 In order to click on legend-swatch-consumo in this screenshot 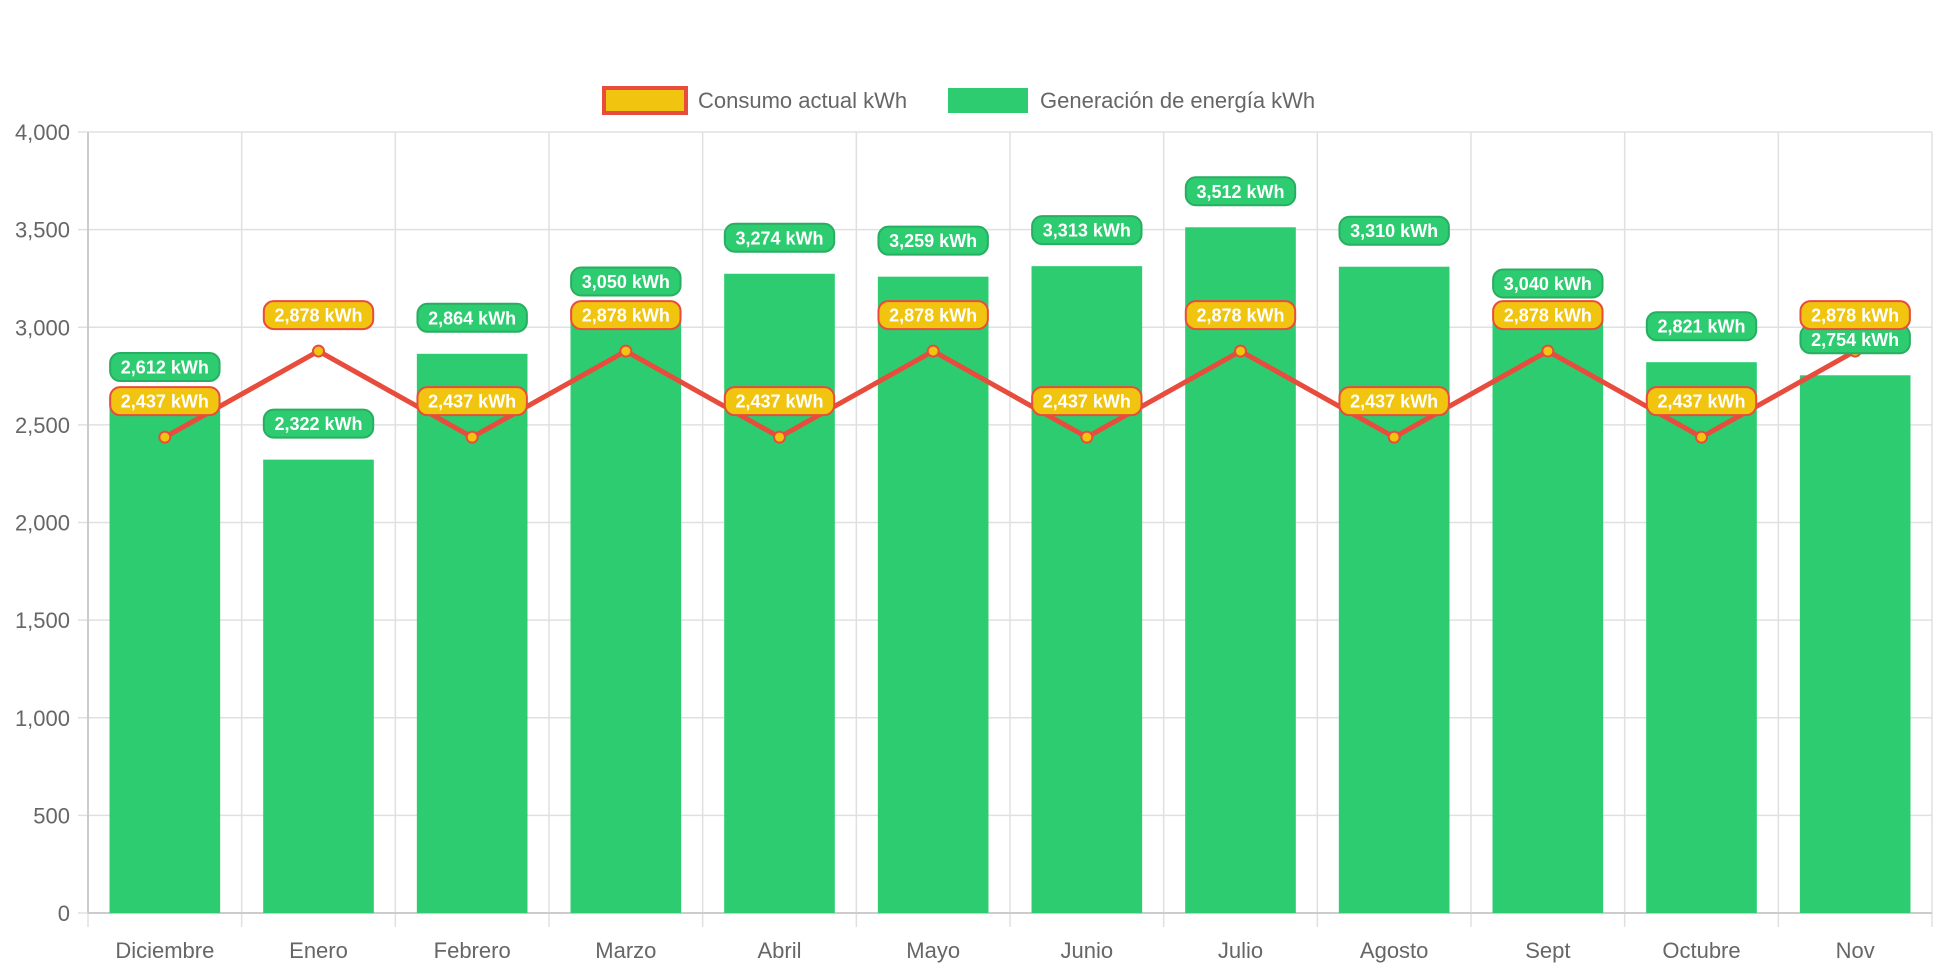, I will do `click(645, 100)`.